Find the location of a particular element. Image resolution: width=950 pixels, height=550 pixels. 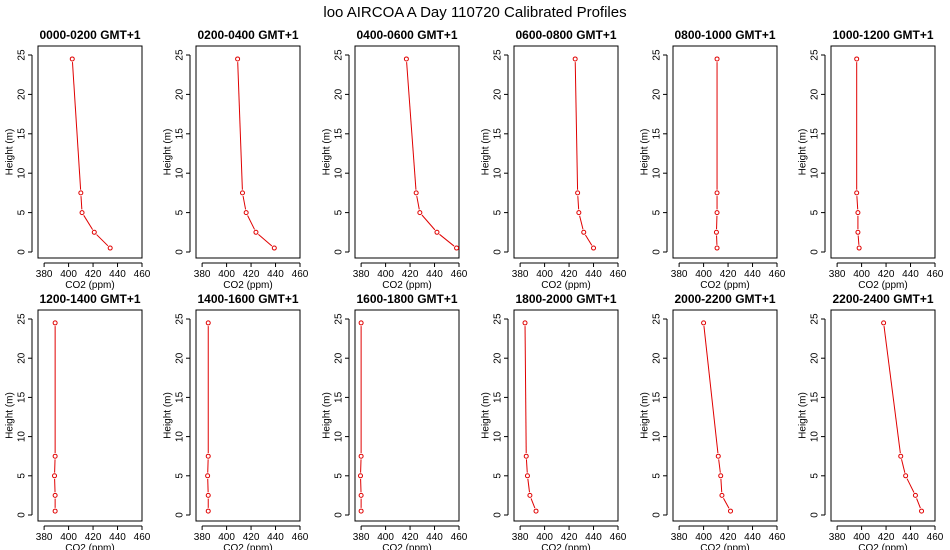

panel-title: 2000-2200 GMT+1 is located at coordinates (724, 299).